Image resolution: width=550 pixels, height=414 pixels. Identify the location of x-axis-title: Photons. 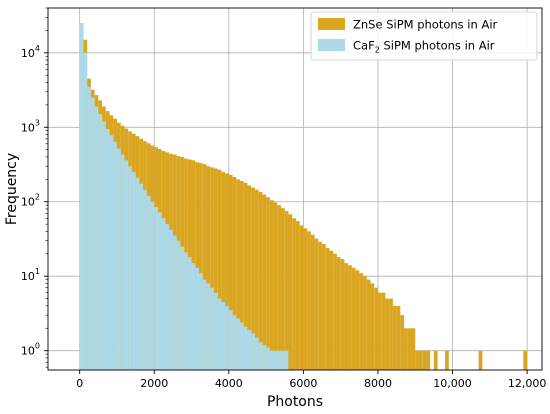
(295, 402).